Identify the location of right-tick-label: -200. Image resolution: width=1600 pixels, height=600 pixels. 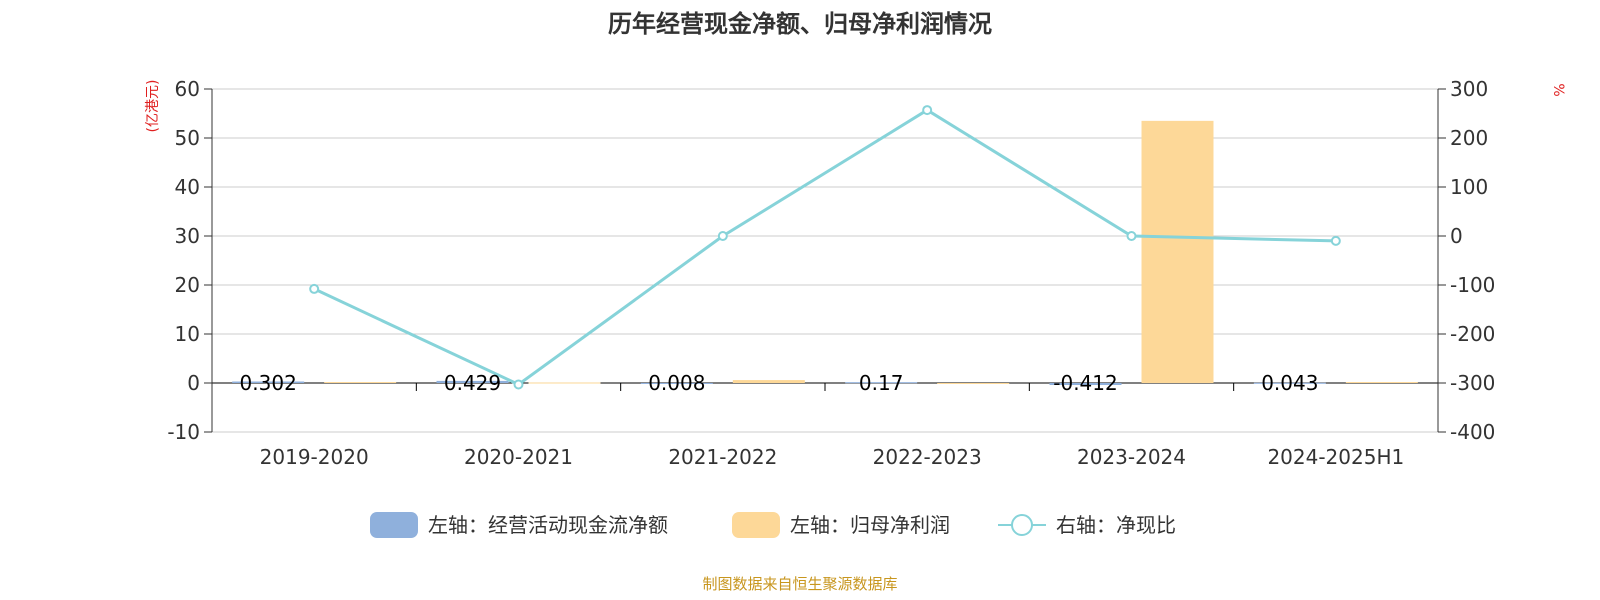
(1472, 334).